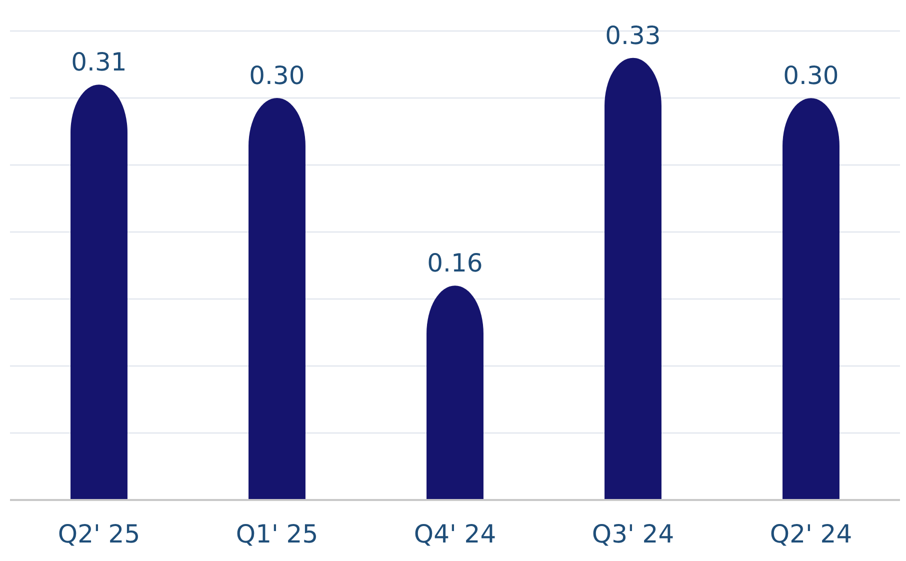 The height and width of the screenshot is (561, 906). Describe the element at coordinates (633, 534) in the screenshot. I see `x-tick-label: Q3' 24` at that location.